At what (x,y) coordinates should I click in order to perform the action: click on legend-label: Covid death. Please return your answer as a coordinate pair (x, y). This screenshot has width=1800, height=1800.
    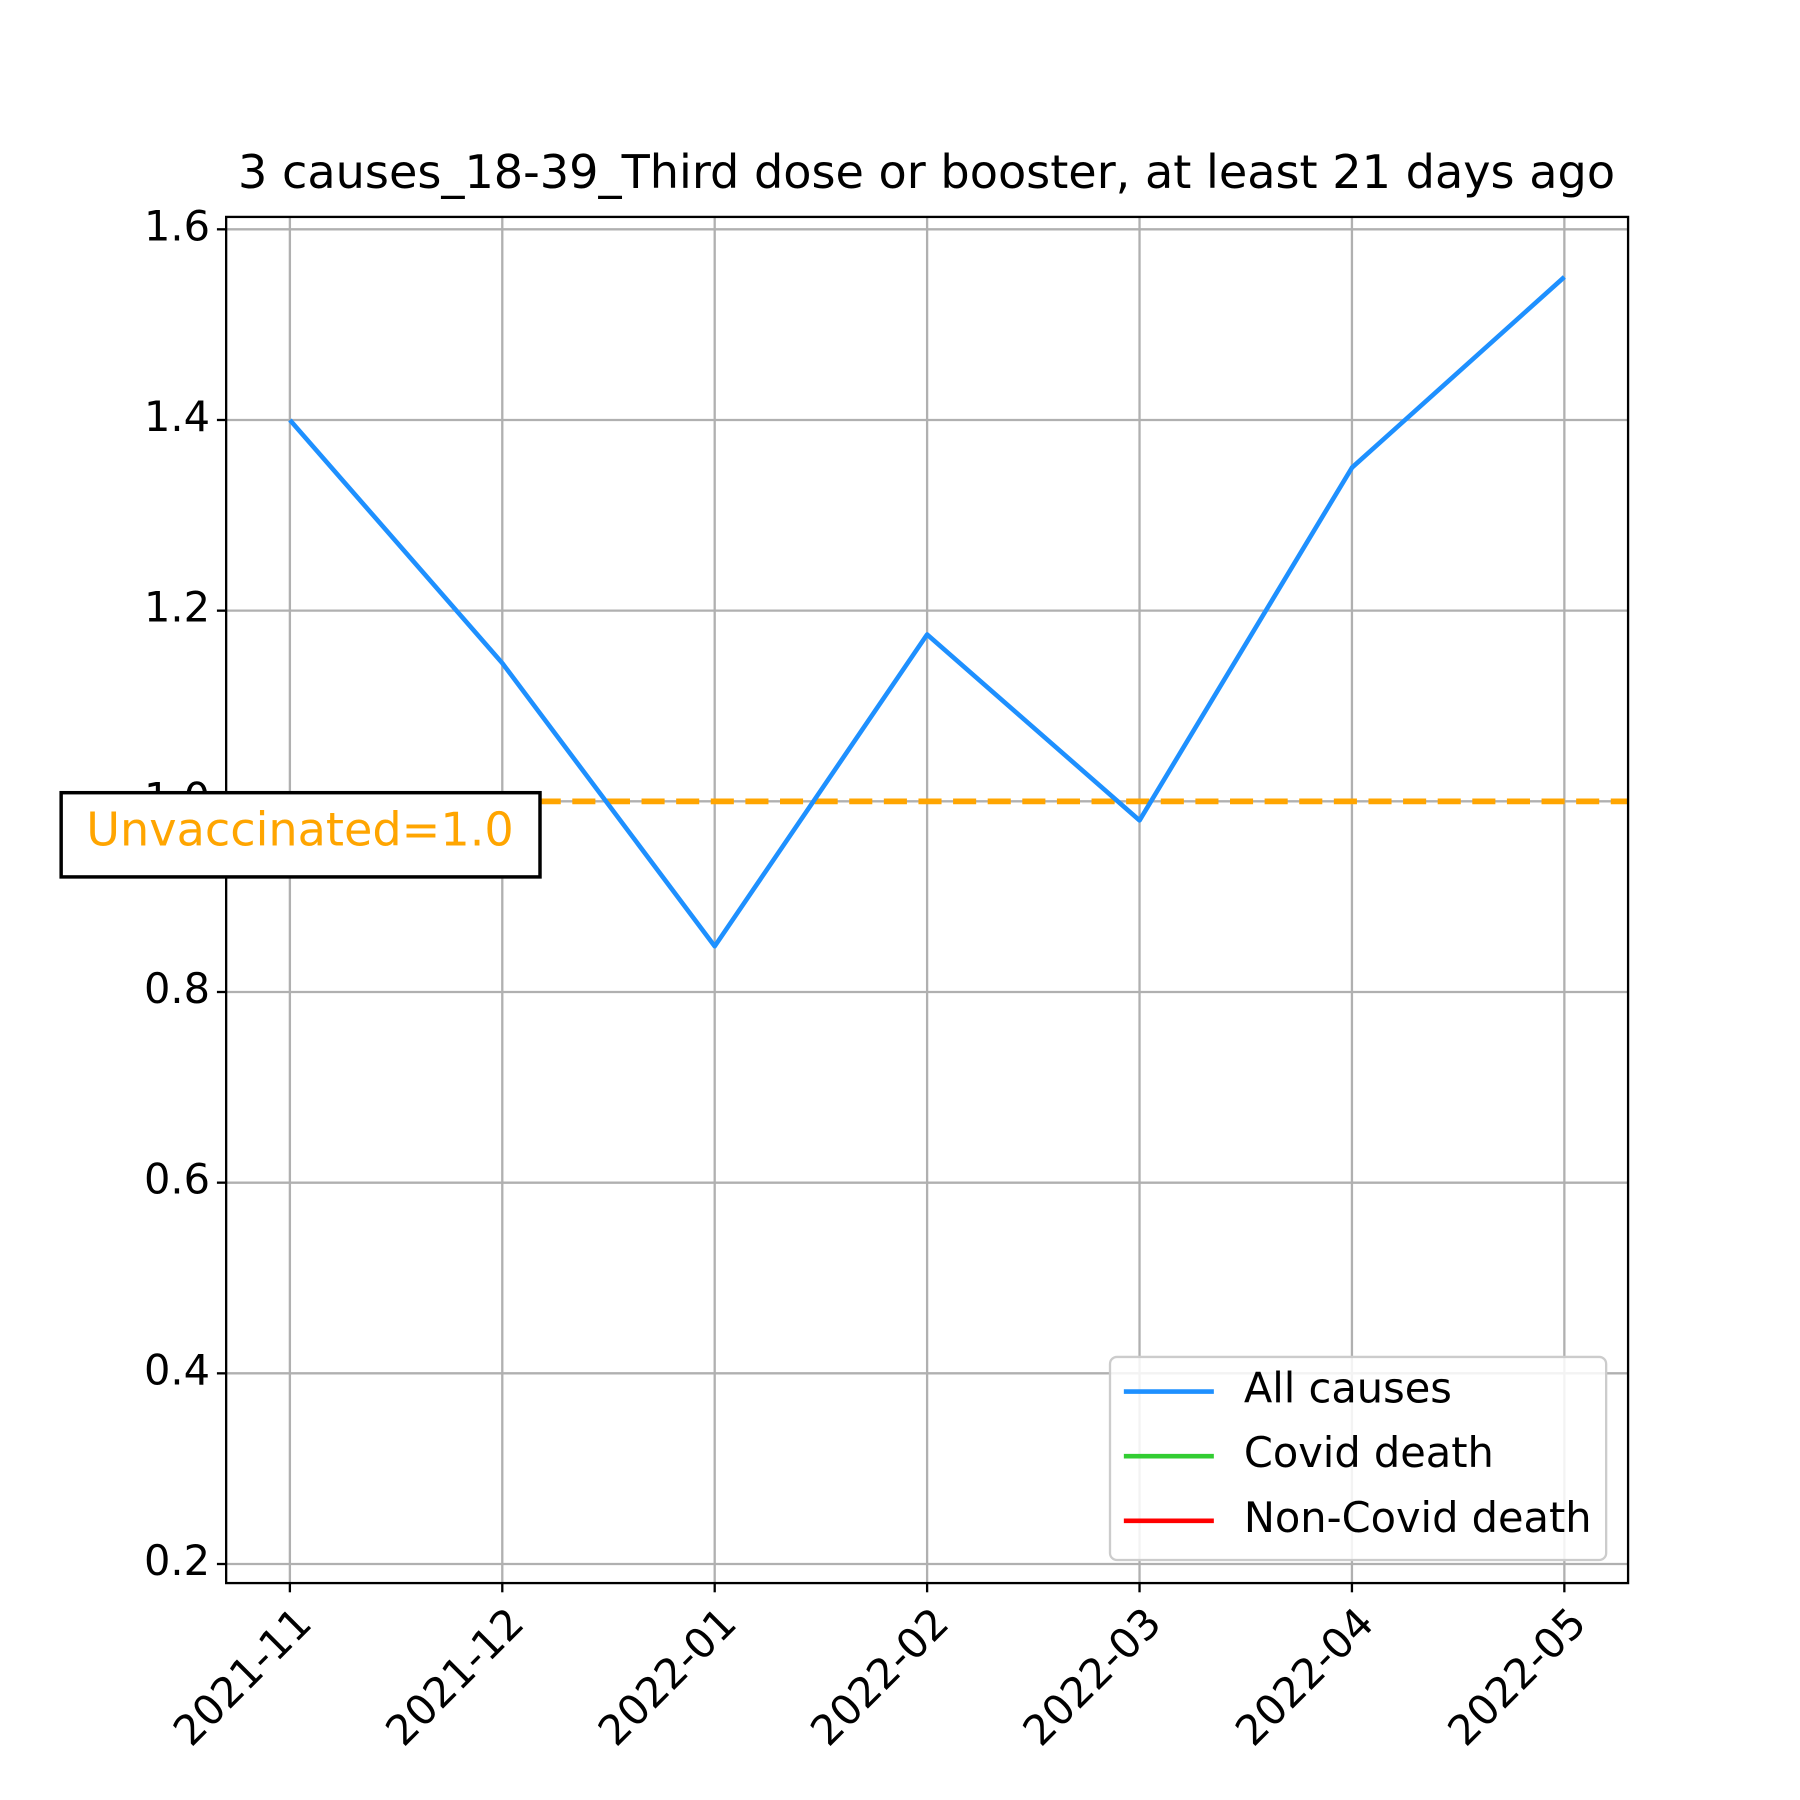
    Looking at the image, I should click on (1369, 1452).